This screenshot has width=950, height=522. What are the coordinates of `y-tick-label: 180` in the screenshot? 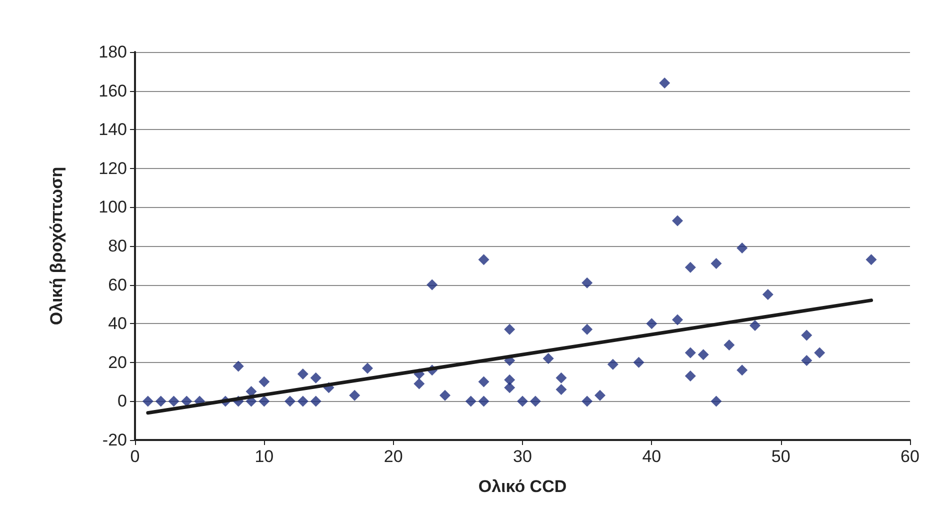 It's located at (112, 52).